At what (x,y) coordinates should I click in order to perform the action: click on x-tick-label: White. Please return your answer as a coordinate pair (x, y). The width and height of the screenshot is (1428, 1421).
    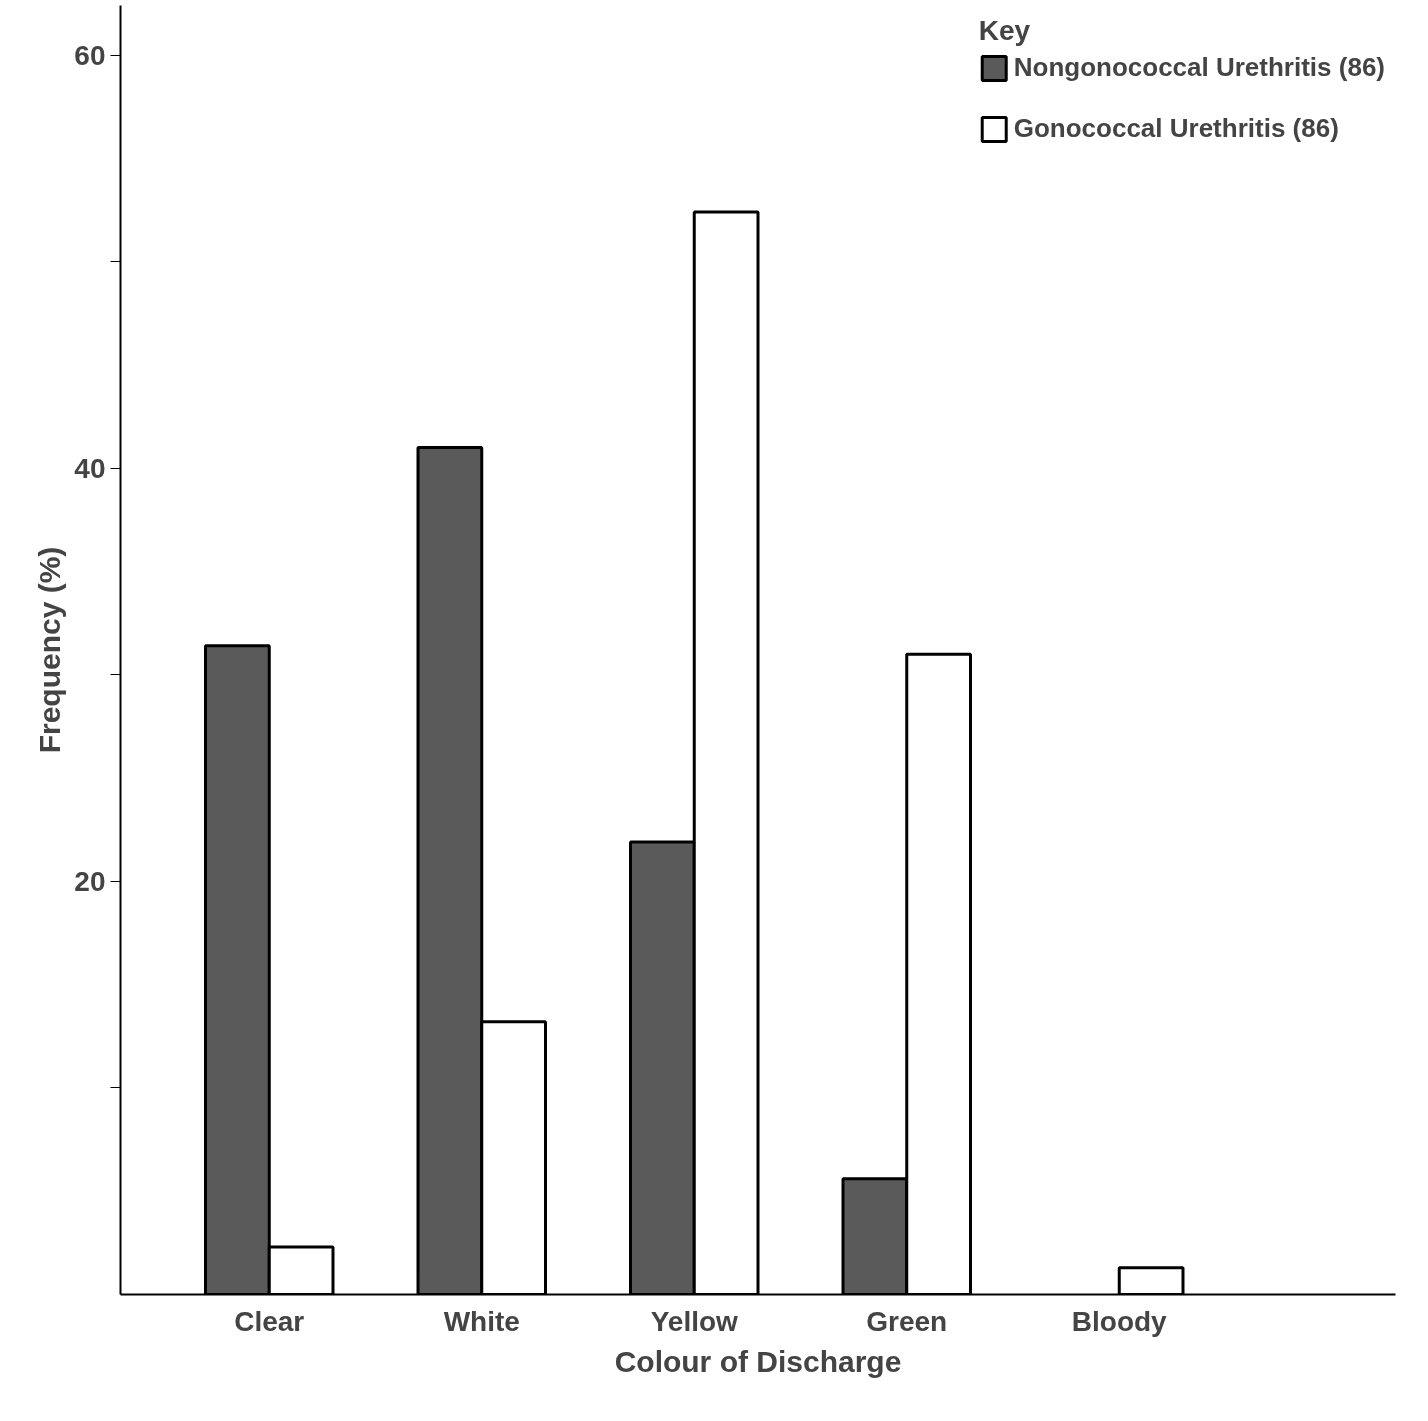
    Looking at the image, I should click on (481, 1321).